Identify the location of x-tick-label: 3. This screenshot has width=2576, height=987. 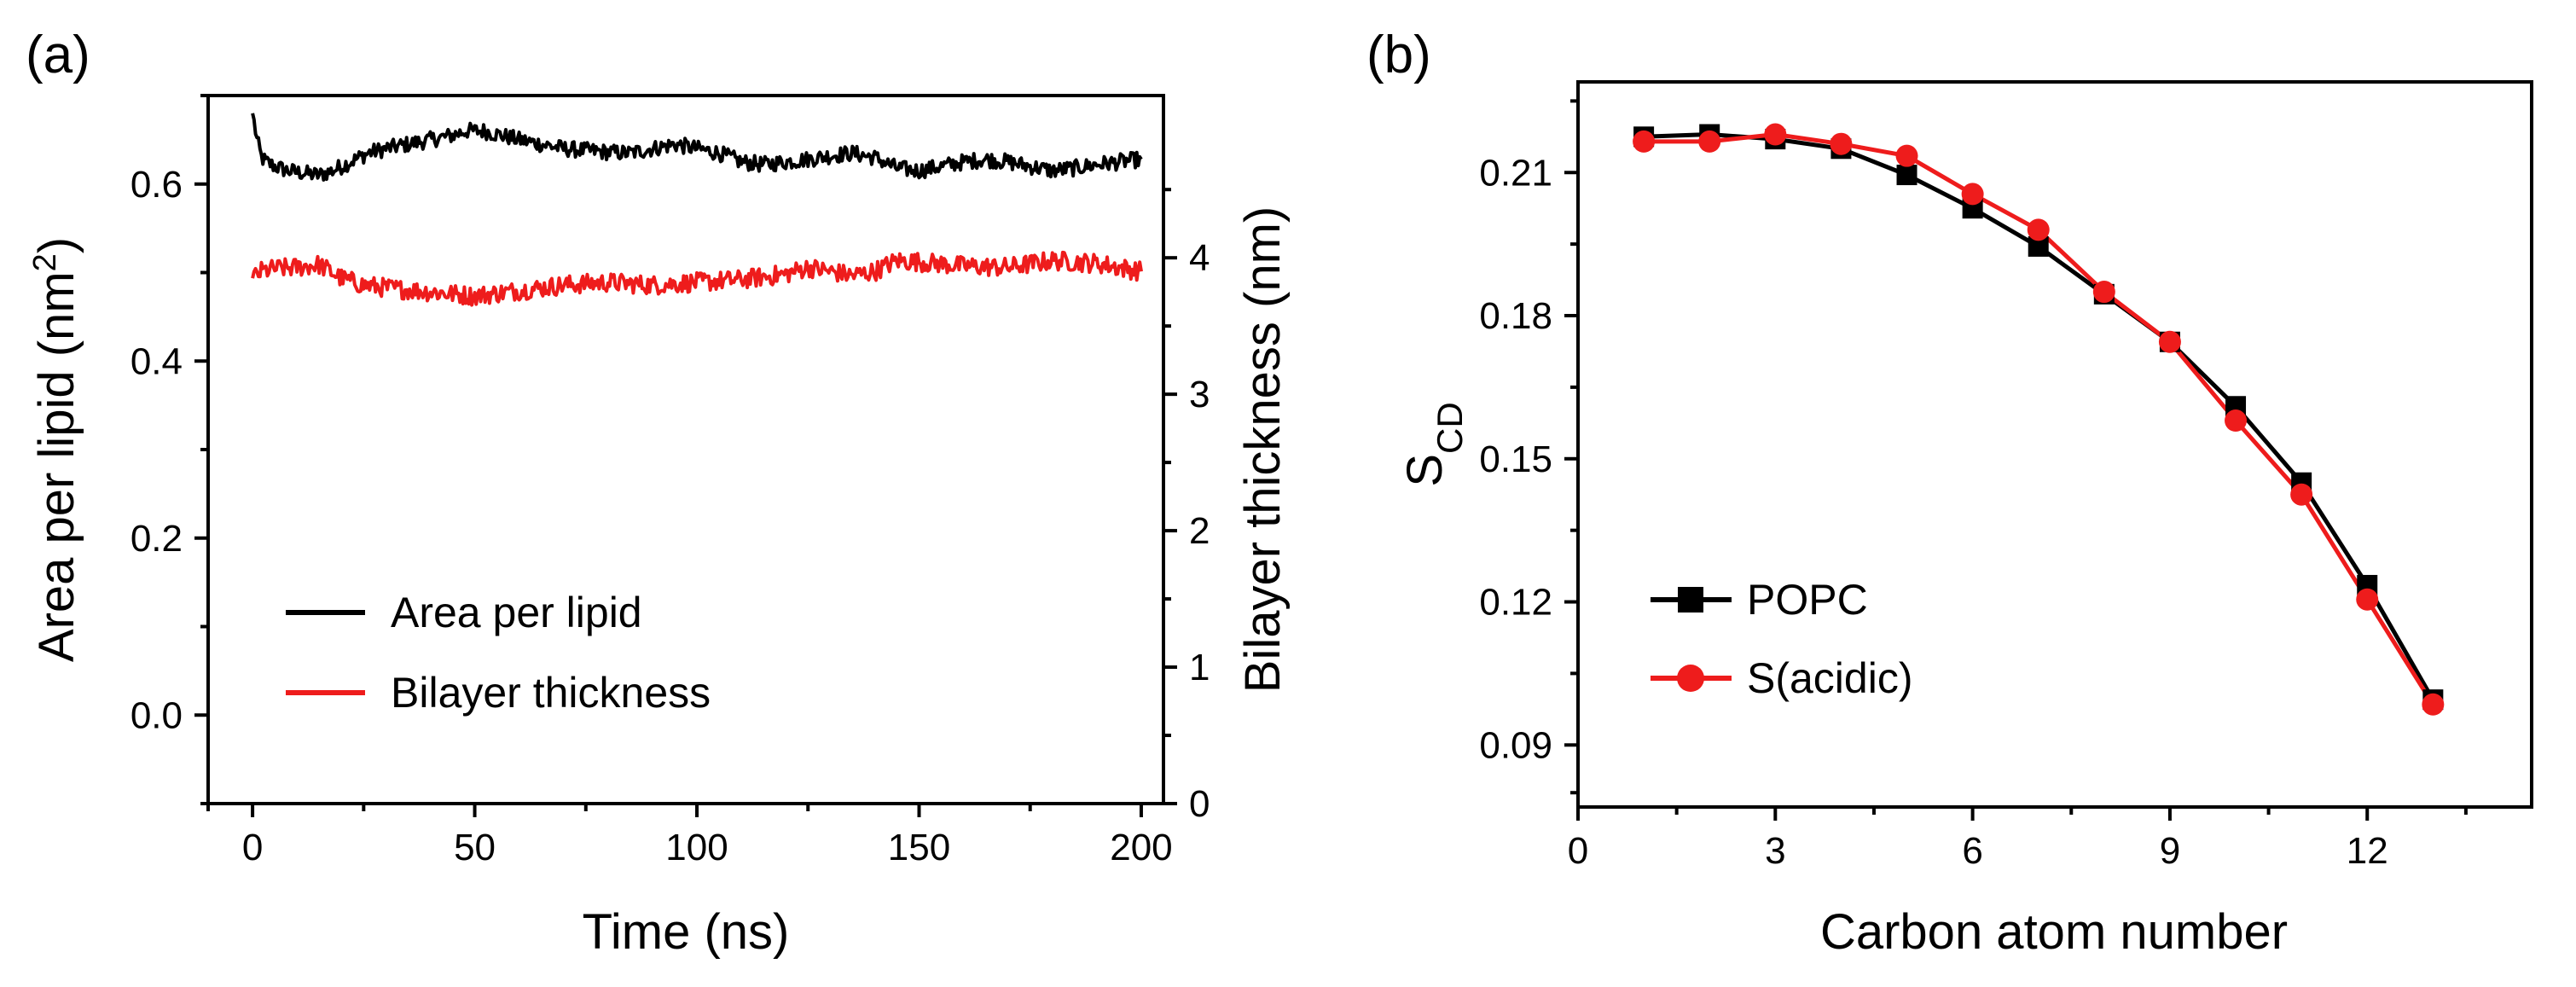
(1775, 851).